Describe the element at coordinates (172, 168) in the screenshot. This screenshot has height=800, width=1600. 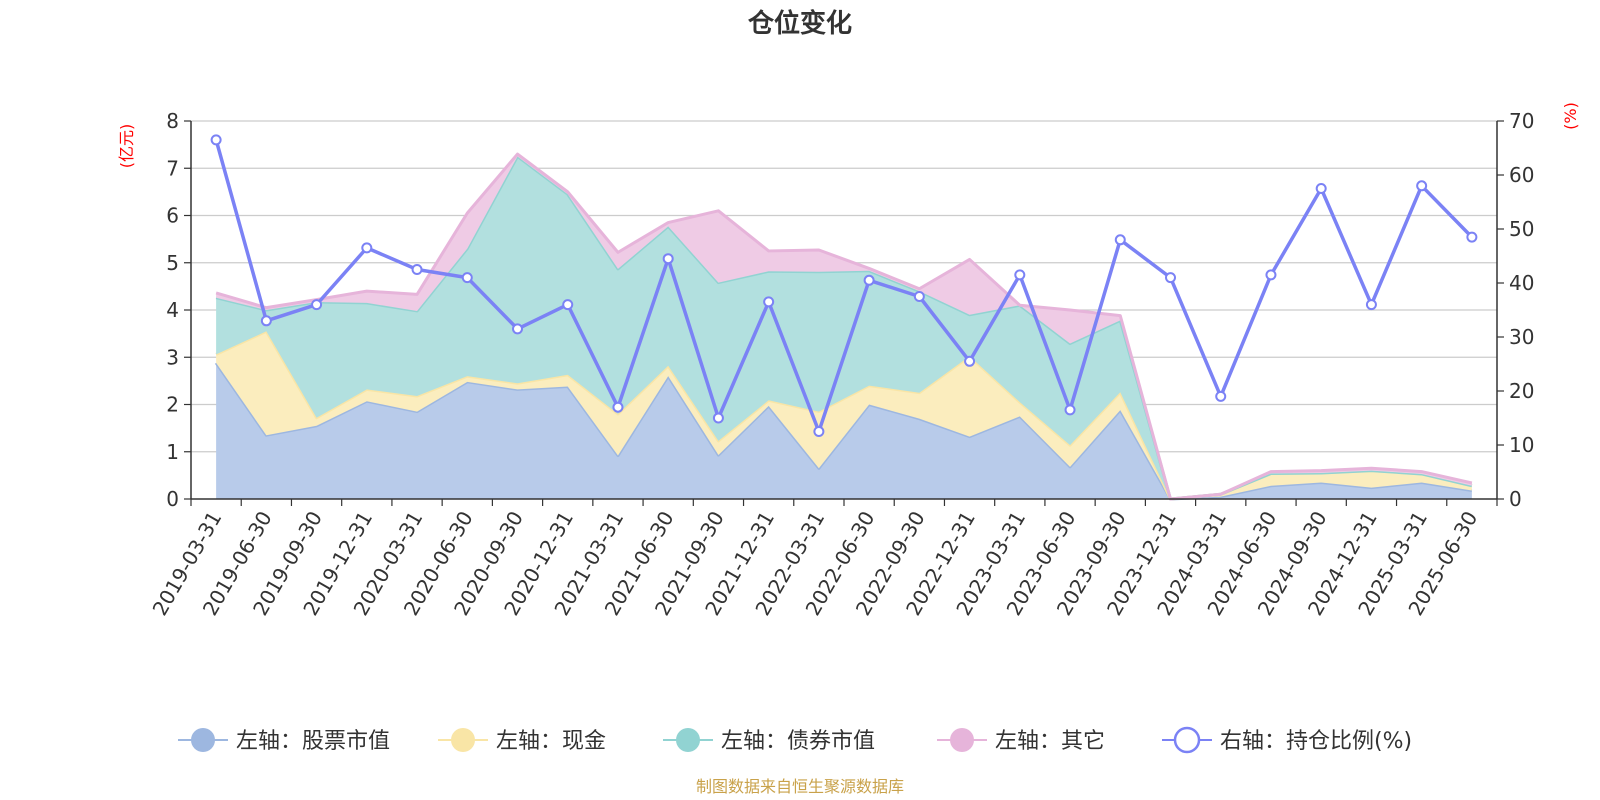
I see `left-tick-label: 7` at that location.